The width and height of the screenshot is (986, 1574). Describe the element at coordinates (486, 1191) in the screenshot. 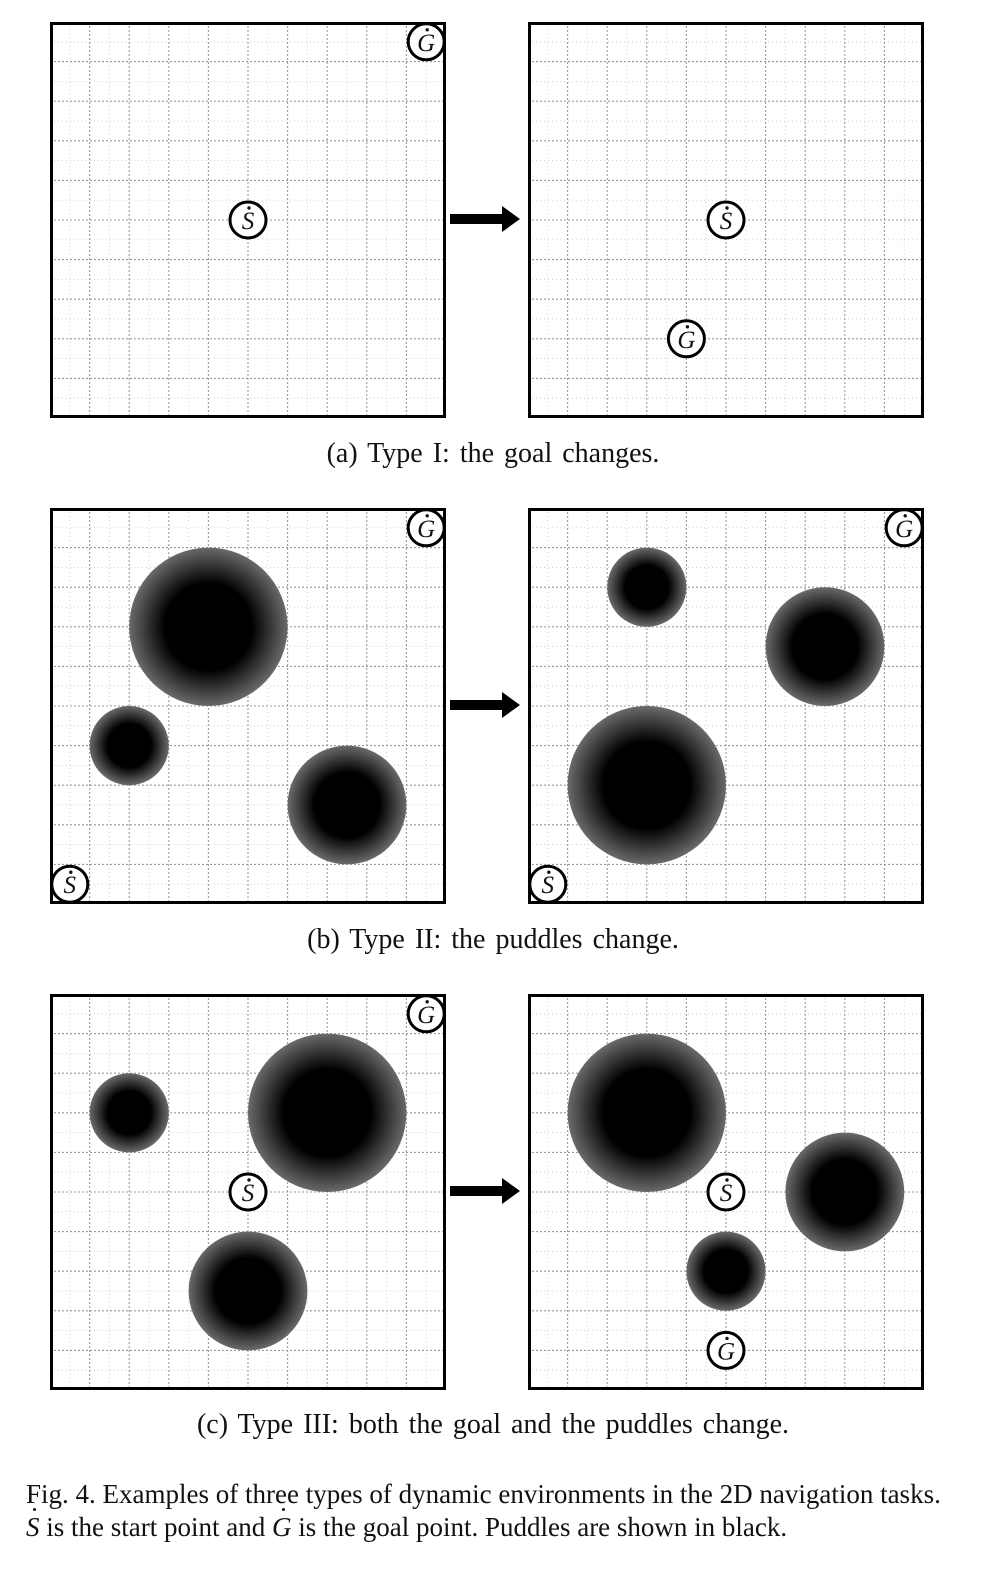

I see `arrow-c` at that location.